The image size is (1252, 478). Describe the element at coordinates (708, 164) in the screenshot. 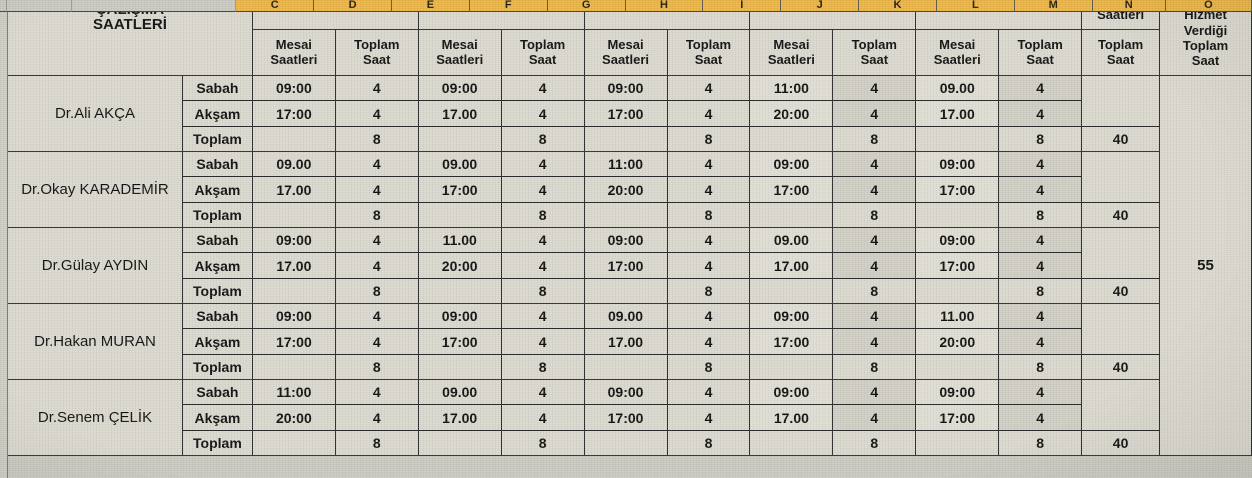

I see `hours-cell-day3-morning: 4` at that location.